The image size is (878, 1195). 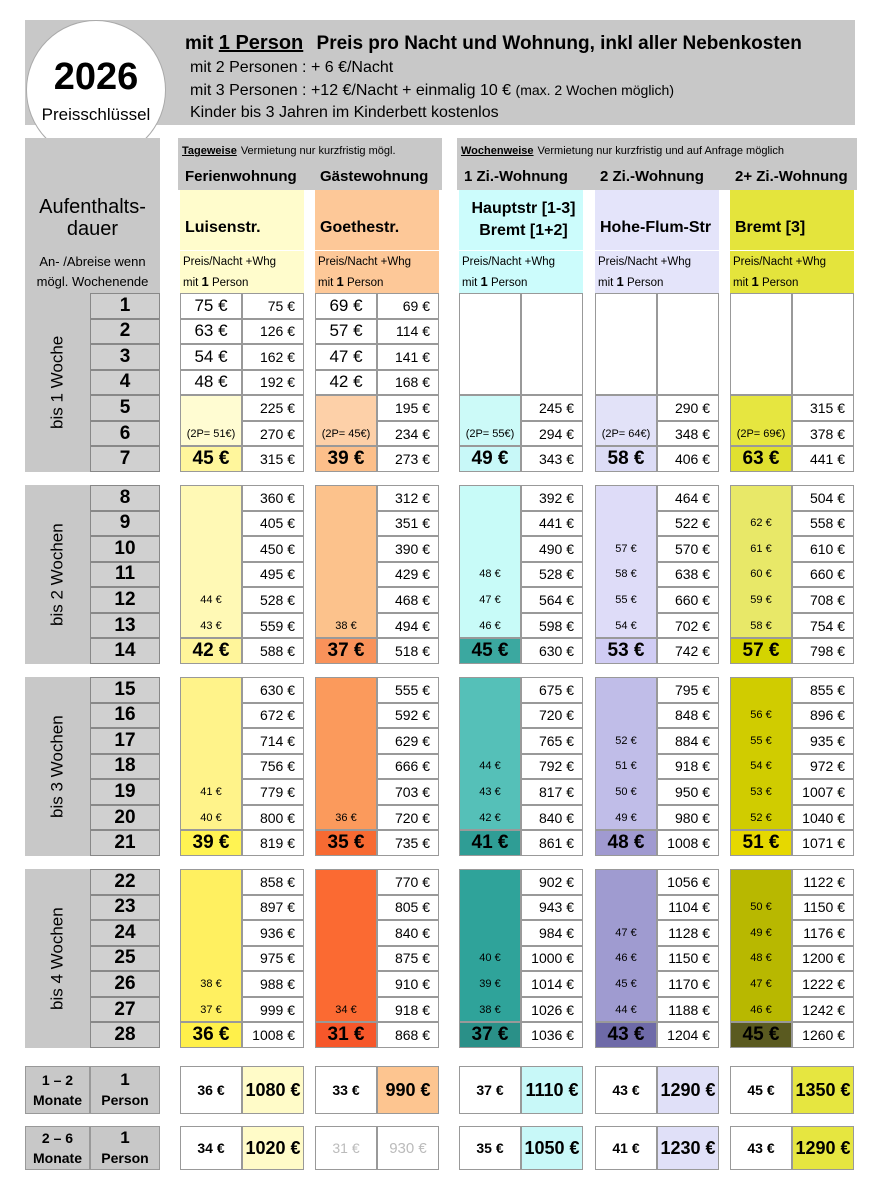 I want to click on total-cell: 1026 €, so click(x=552, y=1009).